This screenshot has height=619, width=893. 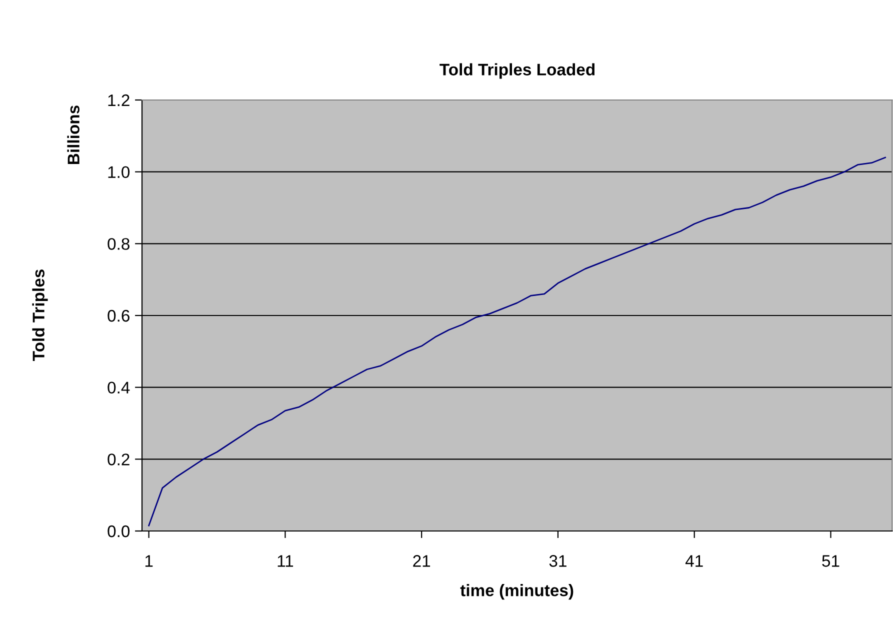 What do you see at coordinates (286, 561) in the screenshot?
I see `x-tick-label: 11` at bounding box center [286, 561].